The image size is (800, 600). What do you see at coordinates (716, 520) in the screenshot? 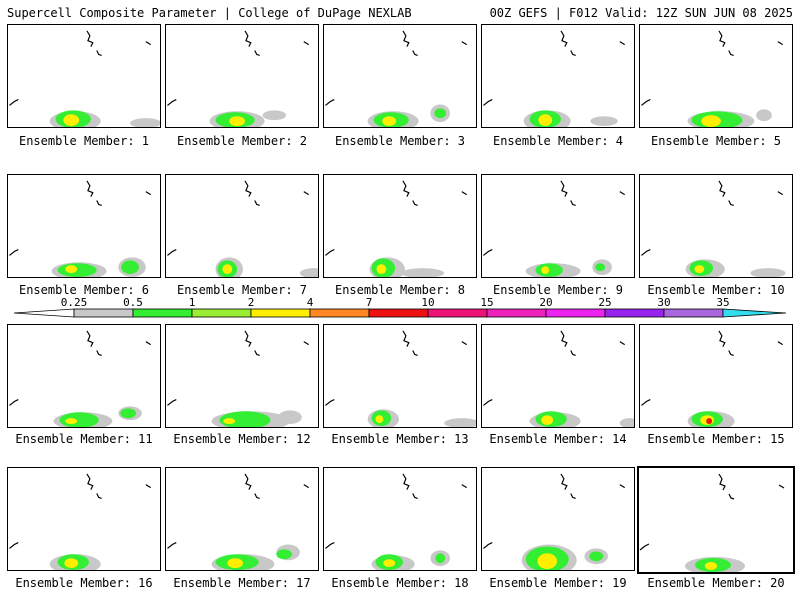
I see `ensemble-map-panel-selected` at bounding box center [716, 520].